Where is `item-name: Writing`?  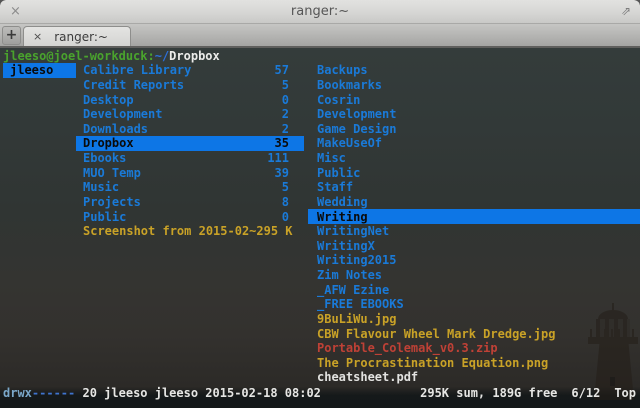
item-name: Writing is located at coordinates (342, 216).